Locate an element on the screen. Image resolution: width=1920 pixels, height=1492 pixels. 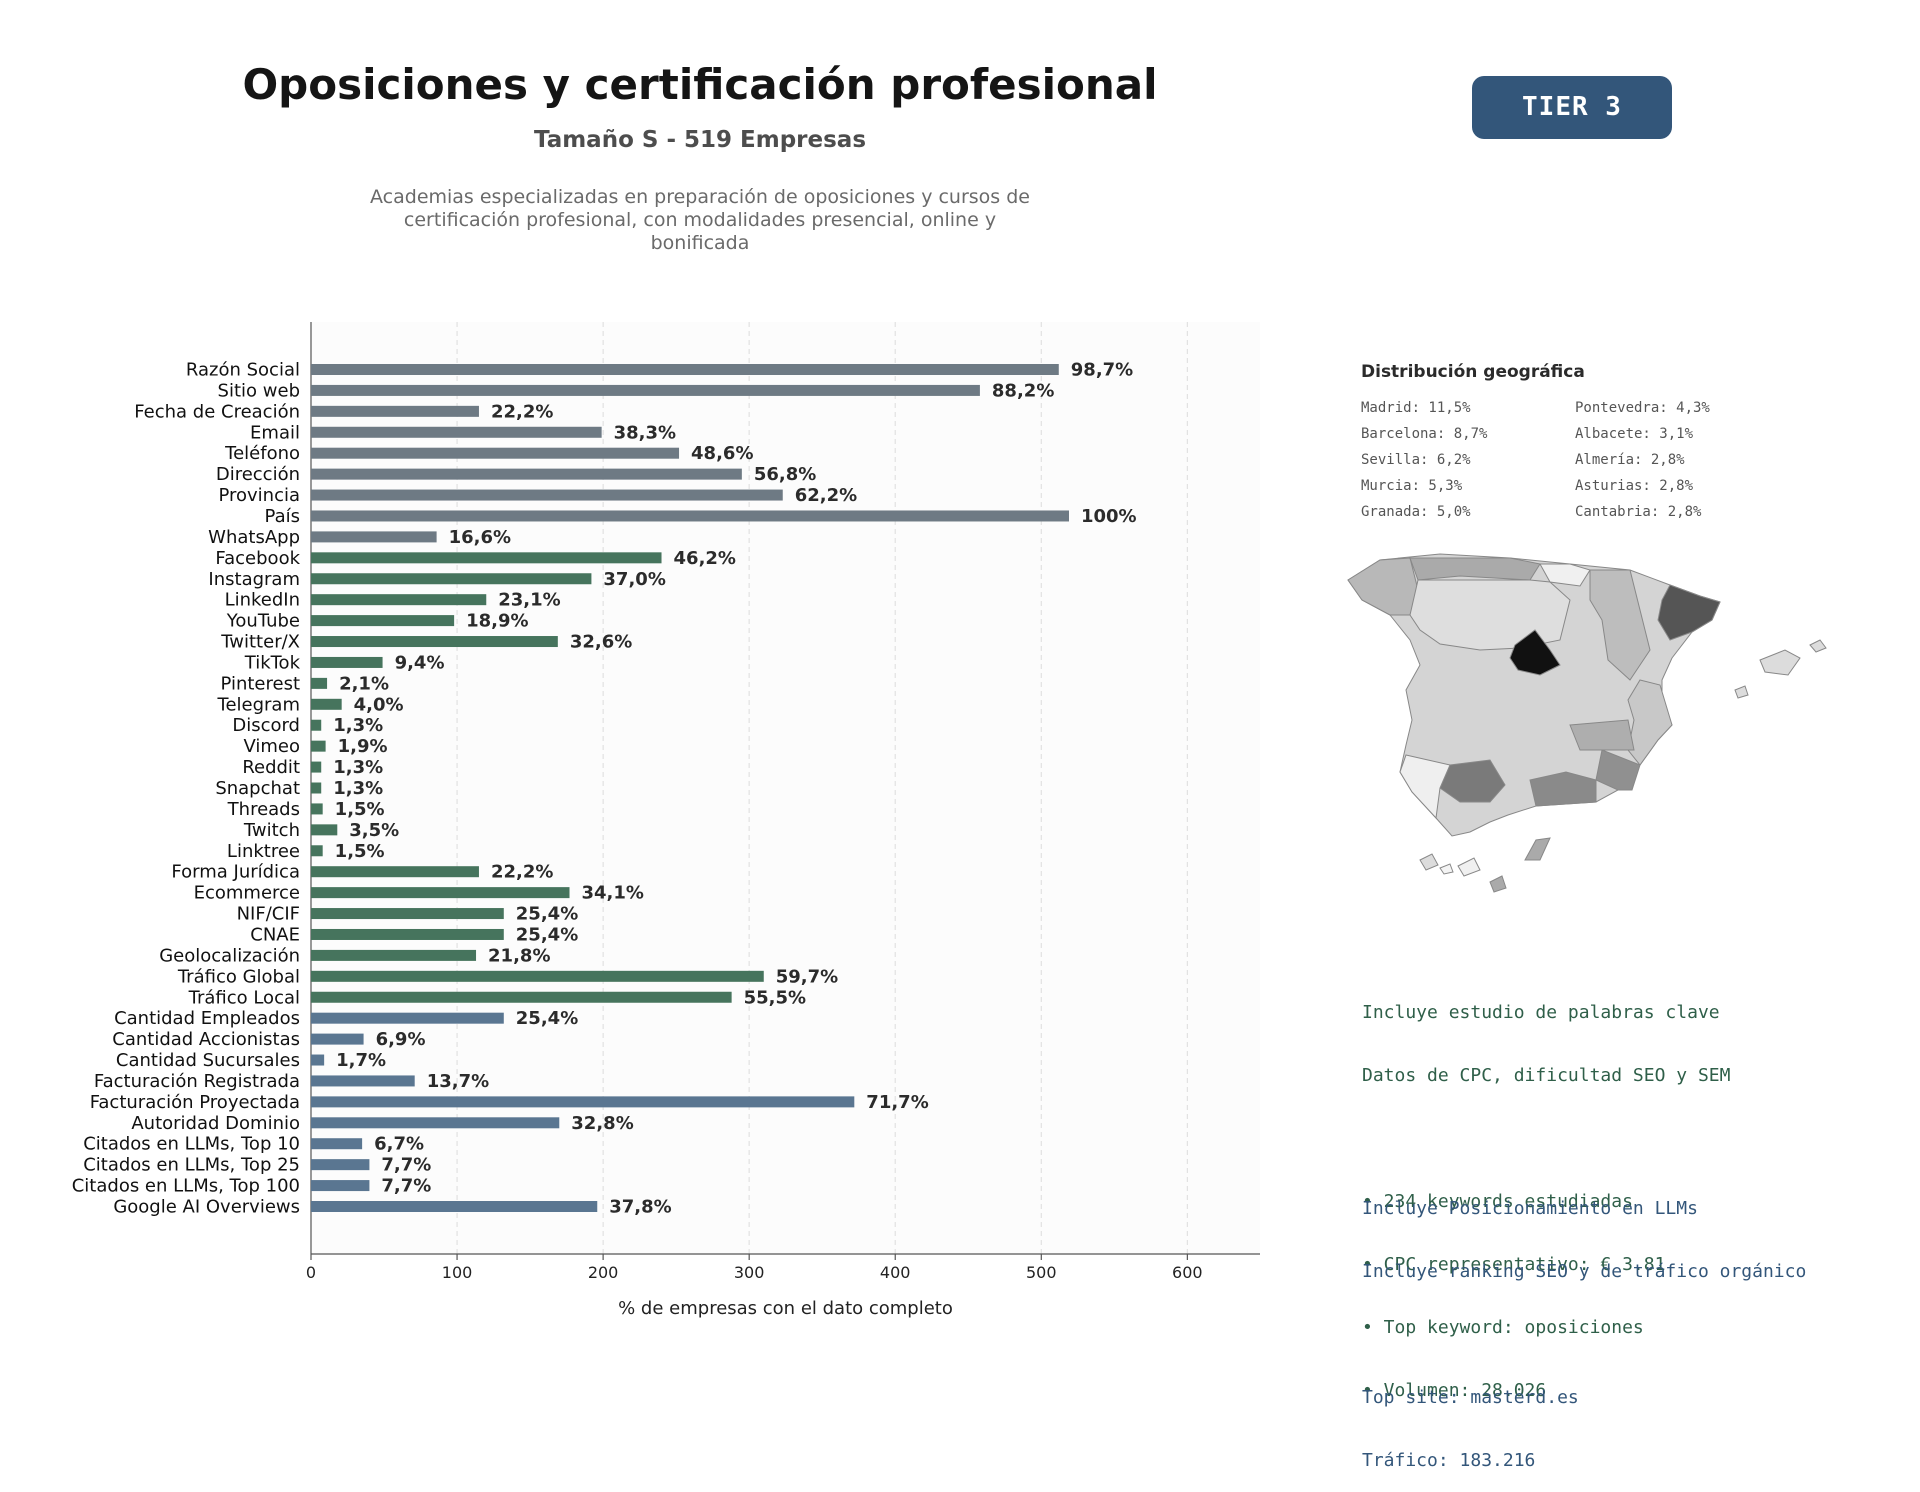
map-region-albacete is located at coordinates (1602, 735).